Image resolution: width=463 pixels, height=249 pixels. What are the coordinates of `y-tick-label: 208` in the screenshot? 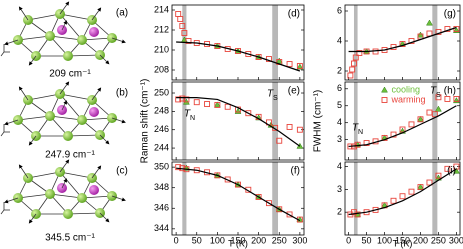 It's located at (161, 69).